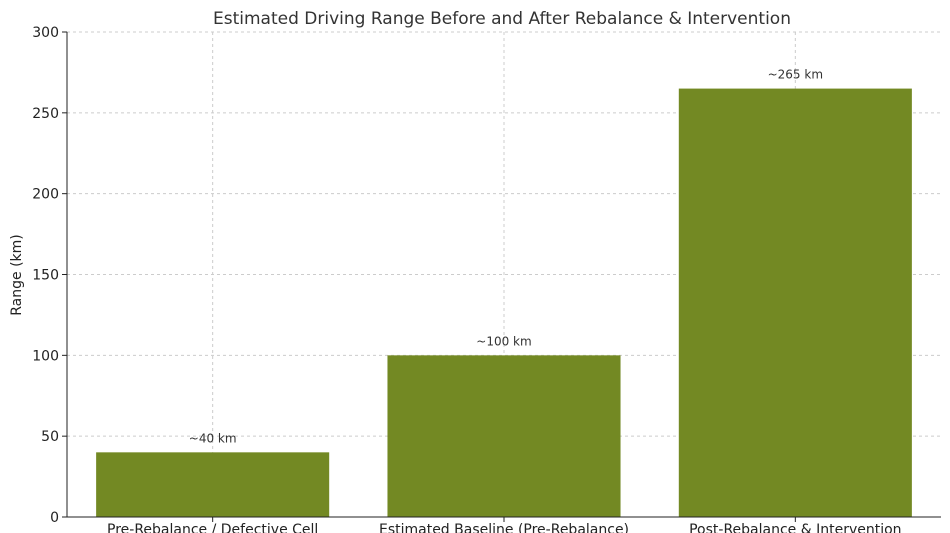 The image size is (950, 533). What do you see at coordinates (45, 195) in the screenshot?
I see `y-tick-label: 200` at bounding box center [45, 195].